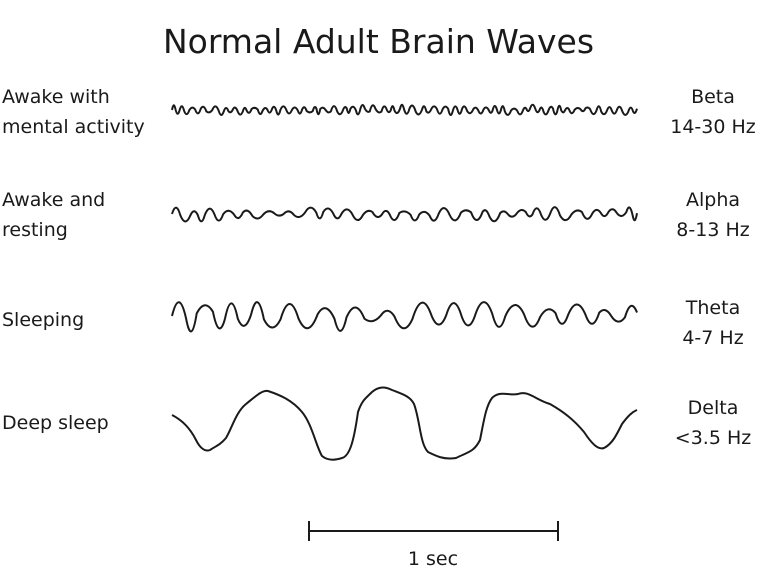 Image resolution: width=757 pixels, height=572 pixels. I want to click on delta-wave, so click(404, 423).